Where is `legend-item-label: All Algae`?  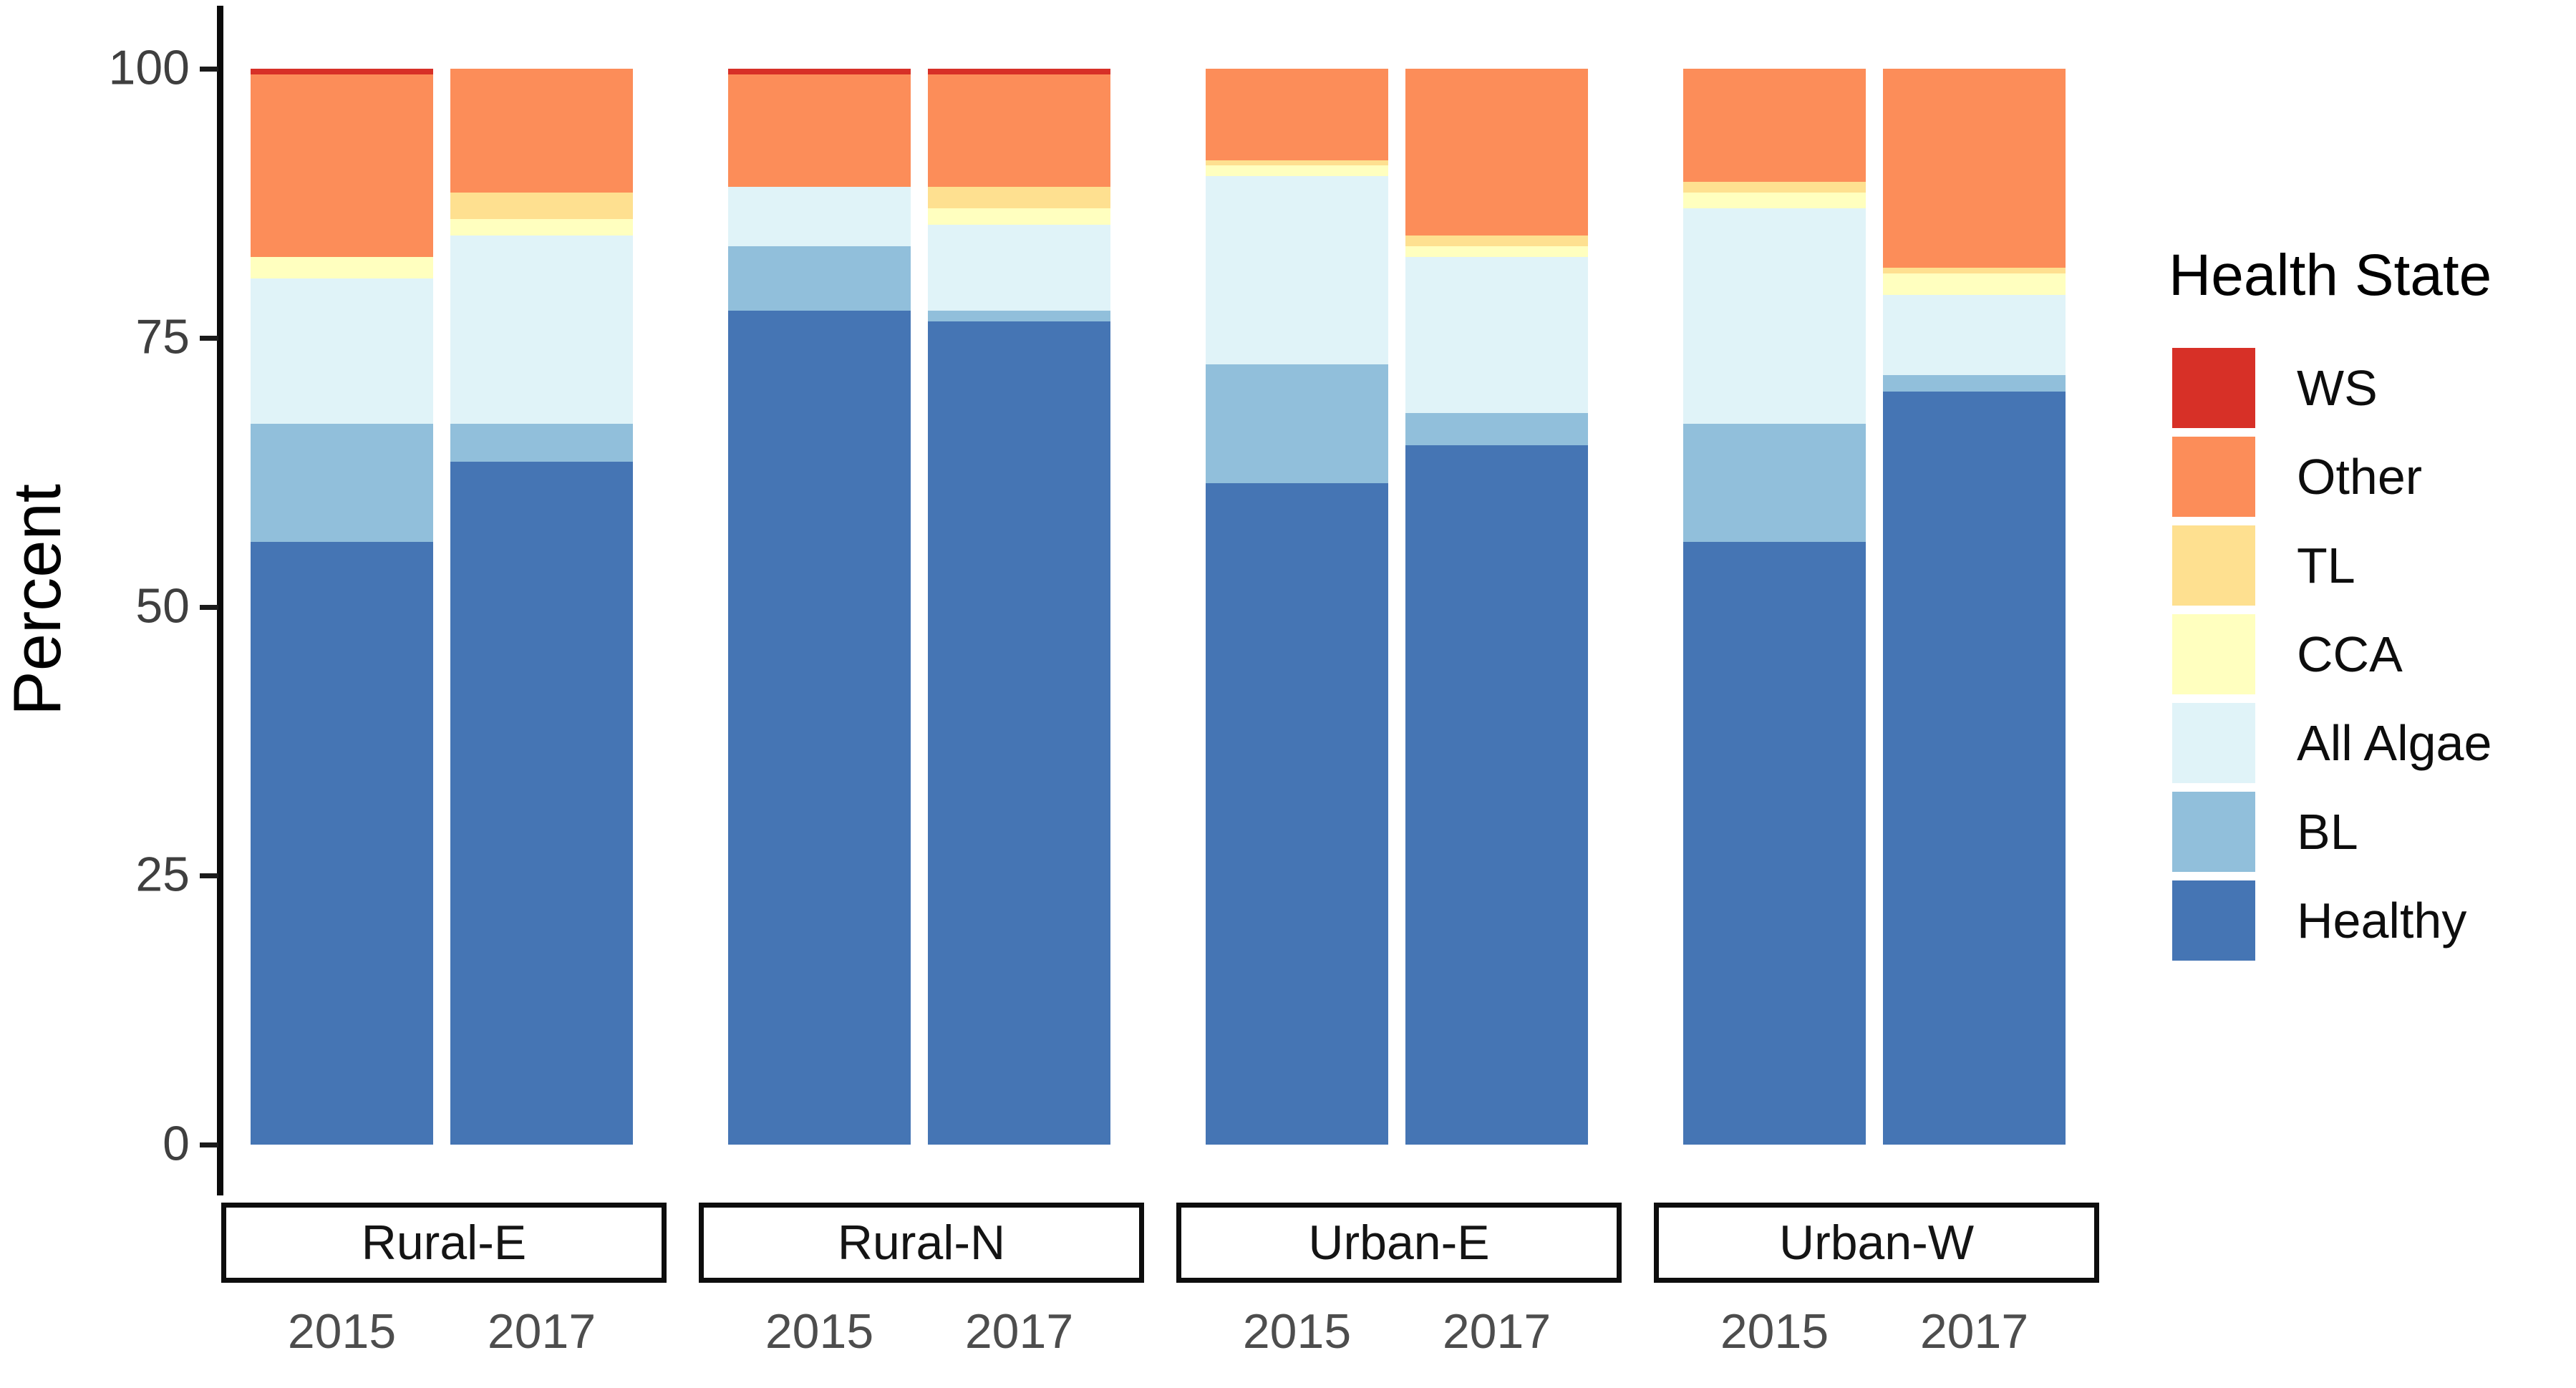 legend-item-label: All Algae is located at coordinates (2394, 743).